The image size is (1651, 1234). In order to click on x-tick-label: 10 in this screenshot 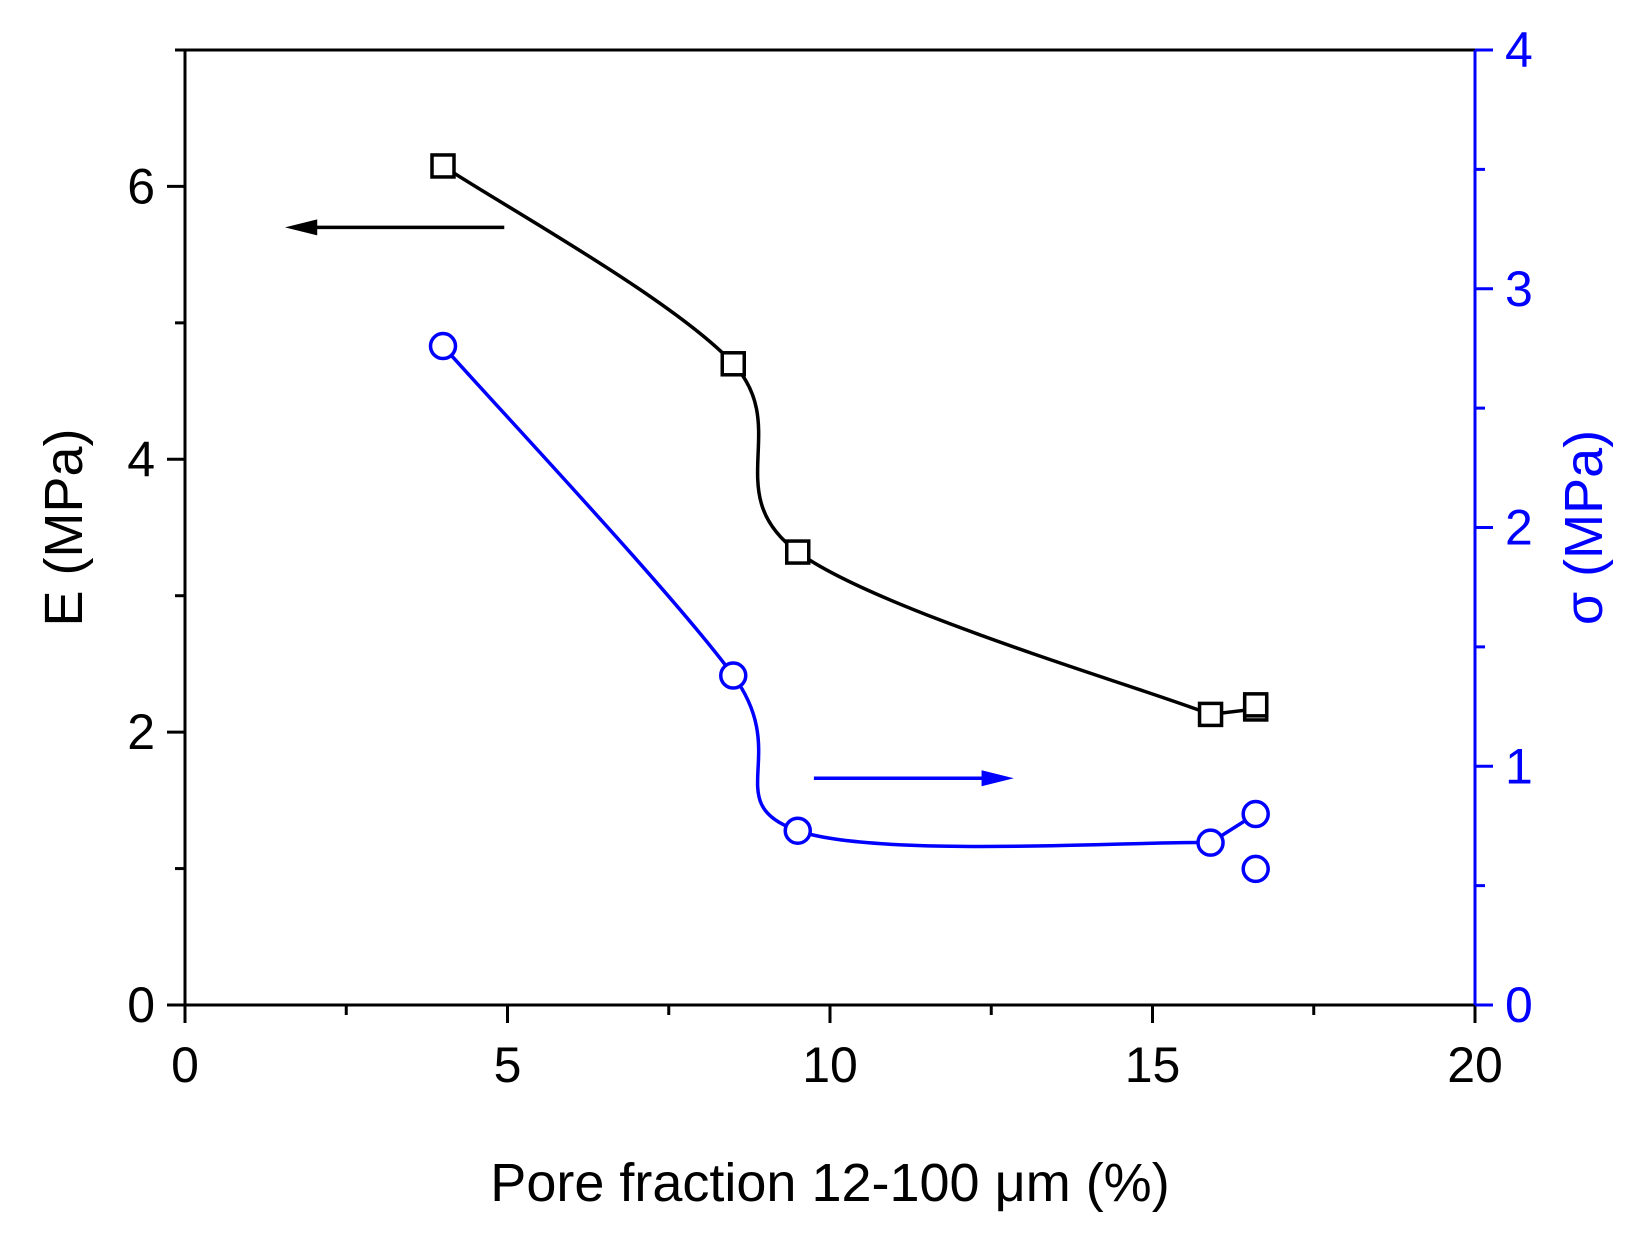, I will do `click(830, 1065)`.